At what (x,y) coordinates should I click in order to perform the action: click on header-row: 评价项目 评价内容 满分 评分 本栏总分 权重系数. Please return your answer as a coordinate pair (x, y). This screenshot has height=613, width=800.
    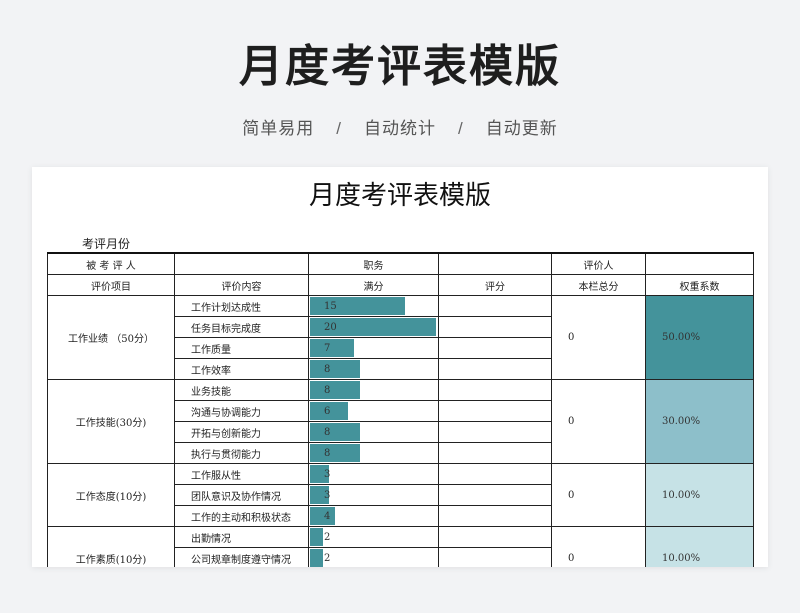
    Looking at the image, I should click on (400, 285).